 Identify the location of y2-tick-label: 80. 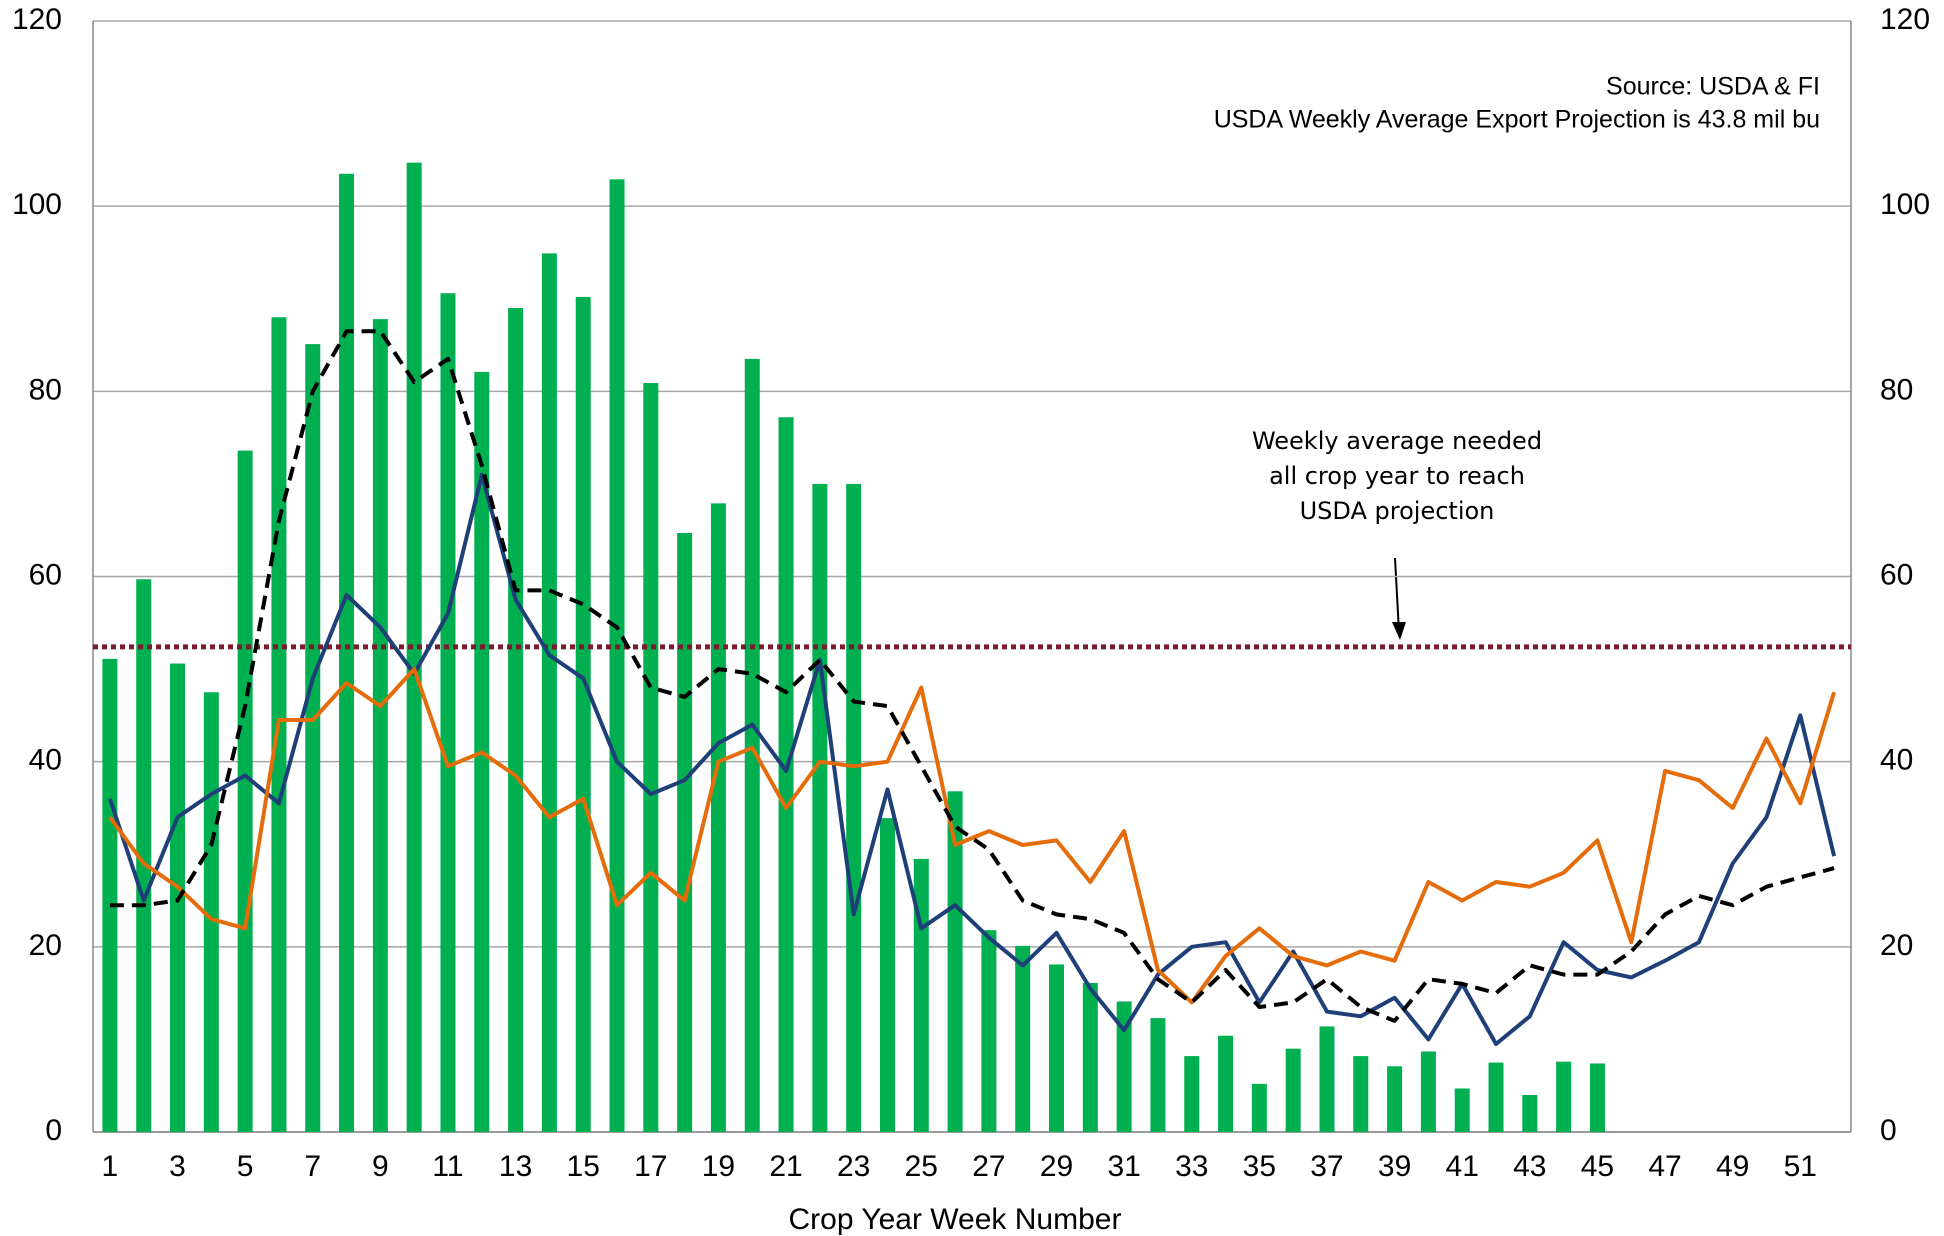
(1896, 389).